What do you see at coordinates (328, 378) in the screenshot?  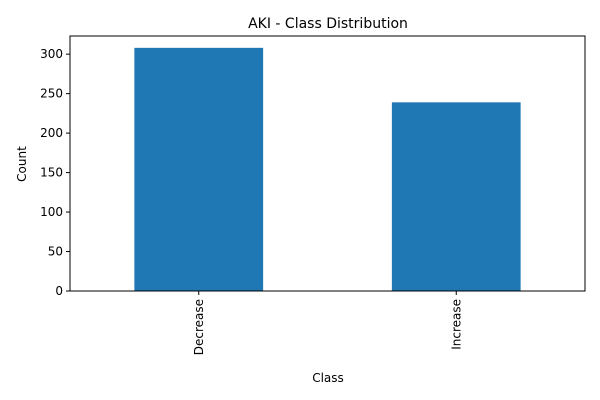 I see `x-axis-label: Class` at bounding box center [328, 378].